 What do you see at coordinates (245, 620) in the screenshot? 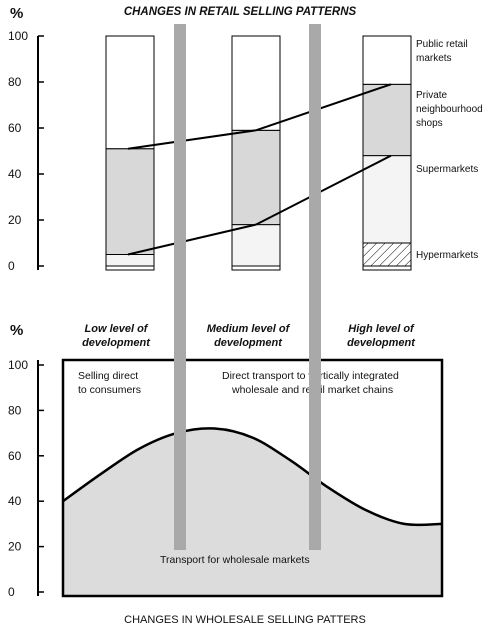
I see `bottom-footer: CHANGES IN WHOLESALE SELLING PATTERS` at bounding box center [245, 620].